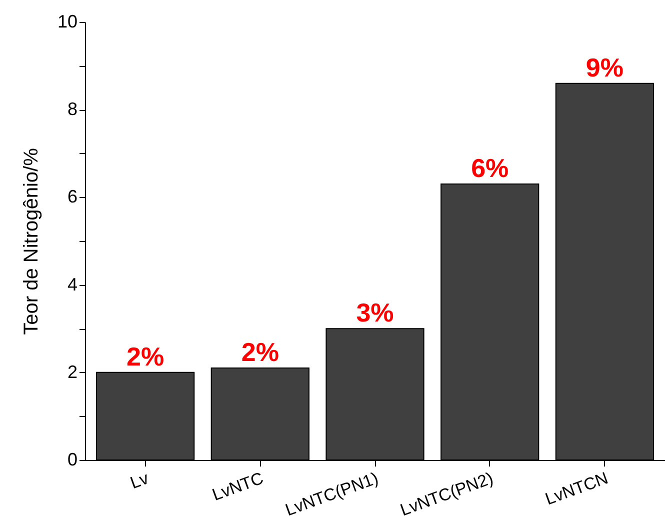 Image resolution: width=665 pixels, height=526 pixels. What do you see at coordinates (72, 109) in the screenshot?
I see `y-tick-label: 8` at bounding box center [72, 109].